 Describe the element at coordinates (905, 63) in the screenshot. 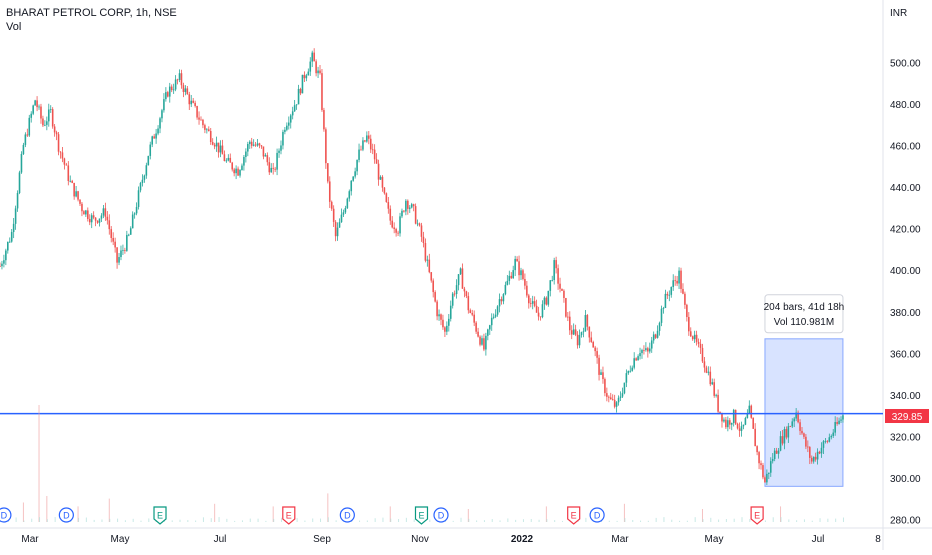

I see `y-tick-label: 500.00` at that location.